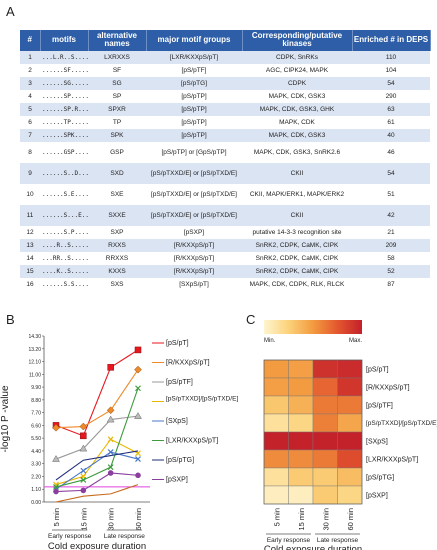 Image resolution: width=437 pixels, height=550 pixels. What do you see at coordinates (270, 341) in the screenshot?
I see `scale-min-label: Min.` at bounding box center [270, 341].